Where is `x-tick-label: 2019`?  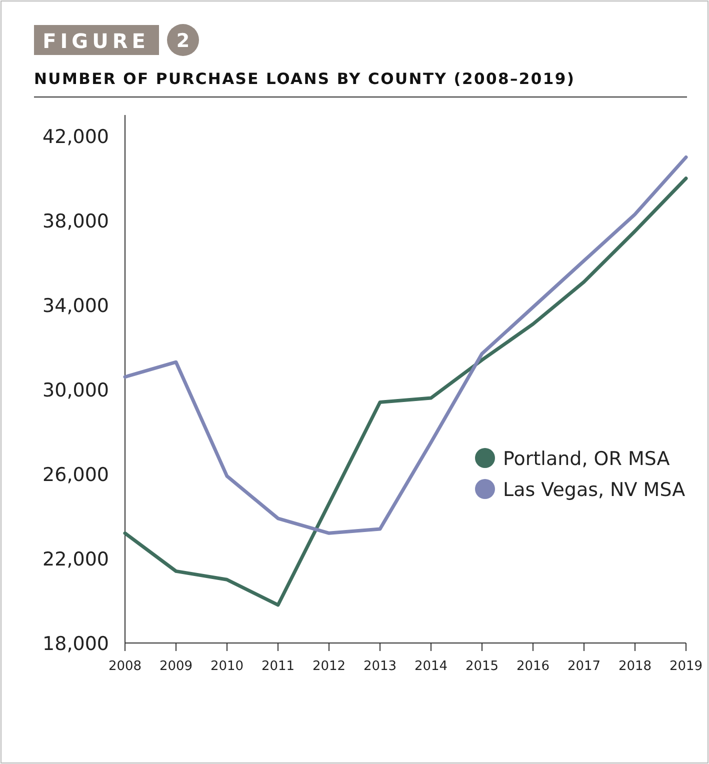
x-tick-label: 2019 is located at coordinates (686, 666).